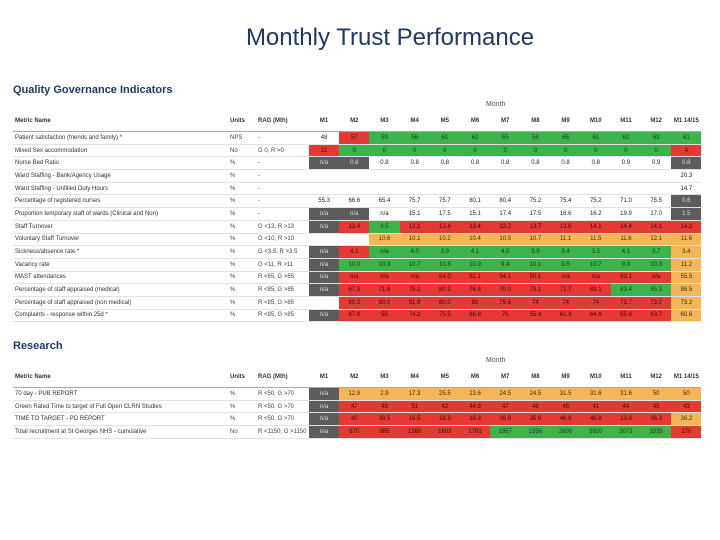  I want to click on value-cell: 20.3, so click(686, 176).